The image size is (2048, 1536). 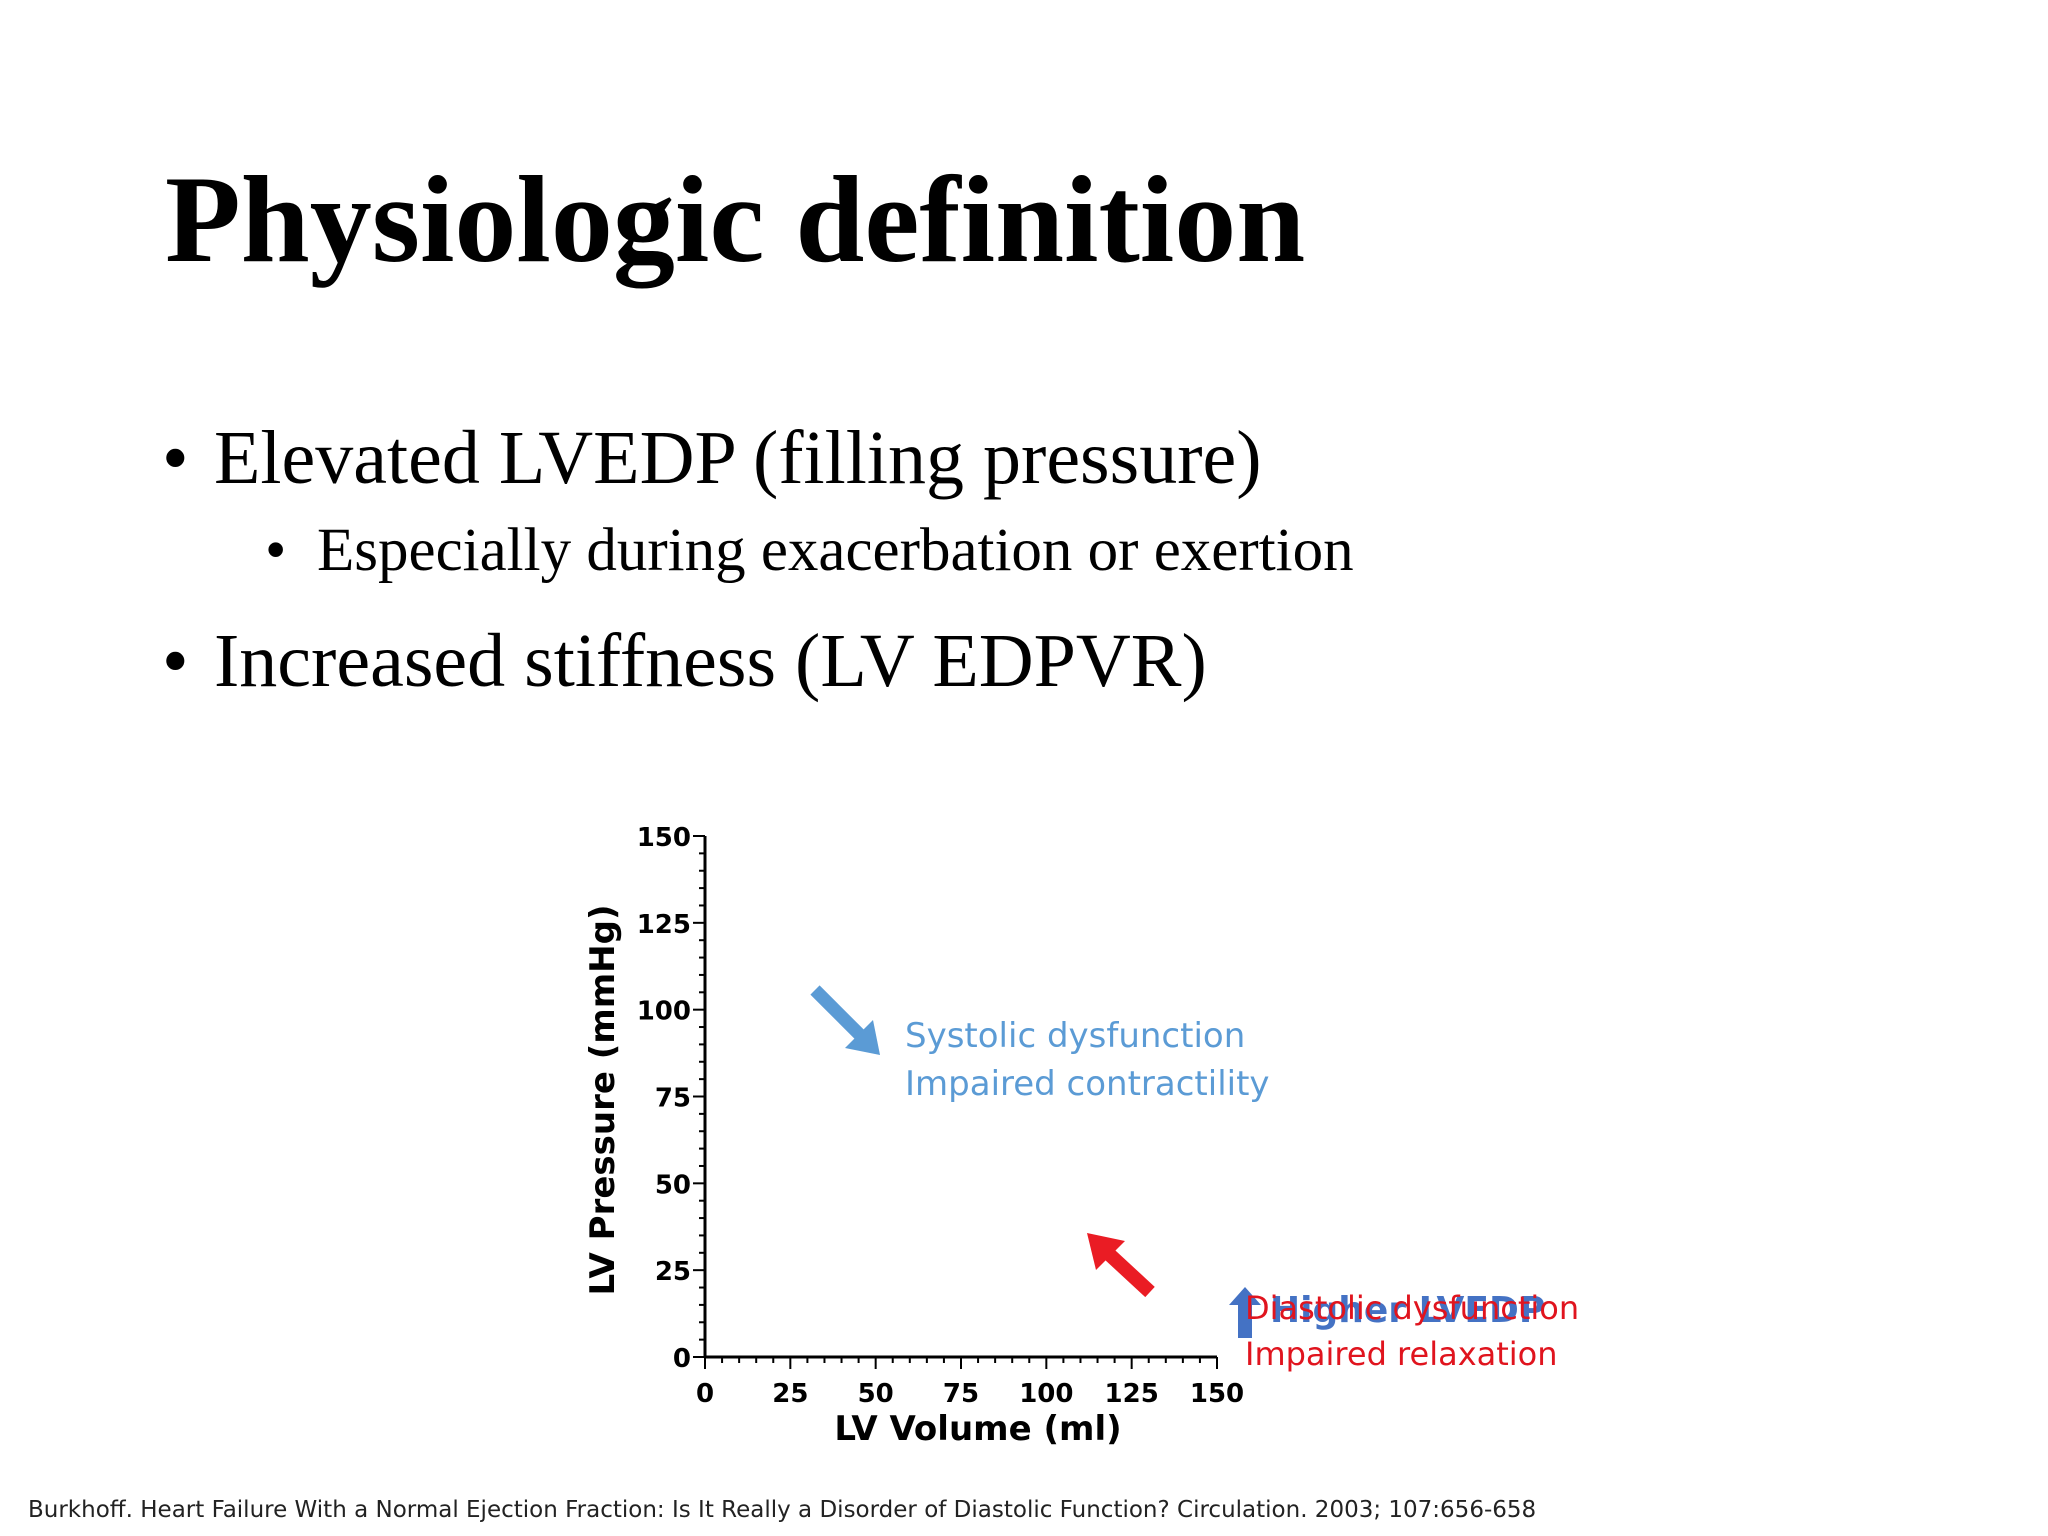 I want to click on y-tick-label: 25, so click(x=673, y=1272).